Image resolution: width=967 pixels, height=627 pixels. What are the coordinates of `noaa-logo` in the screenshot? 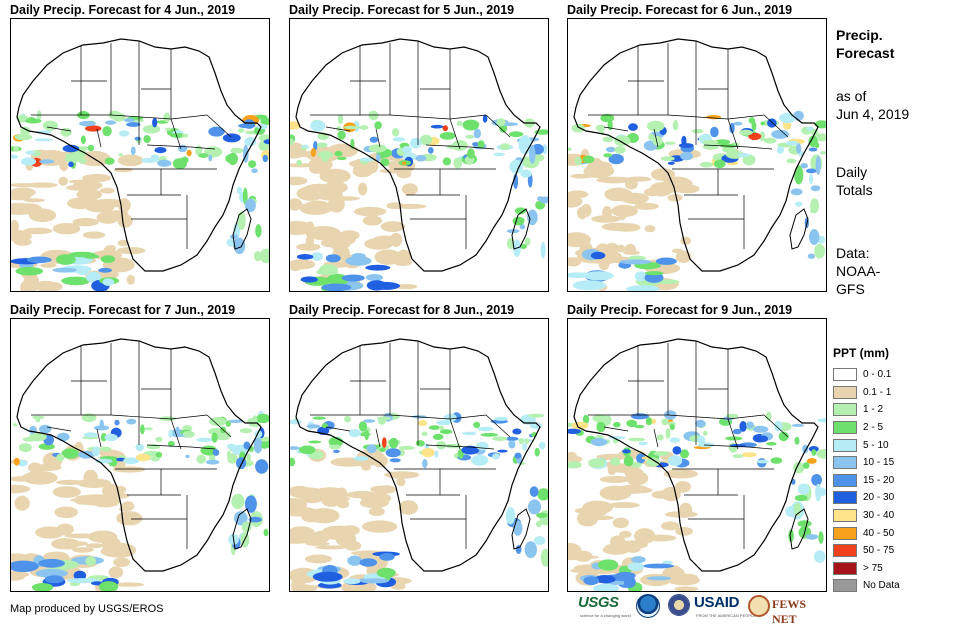 It's located at (648, 606).